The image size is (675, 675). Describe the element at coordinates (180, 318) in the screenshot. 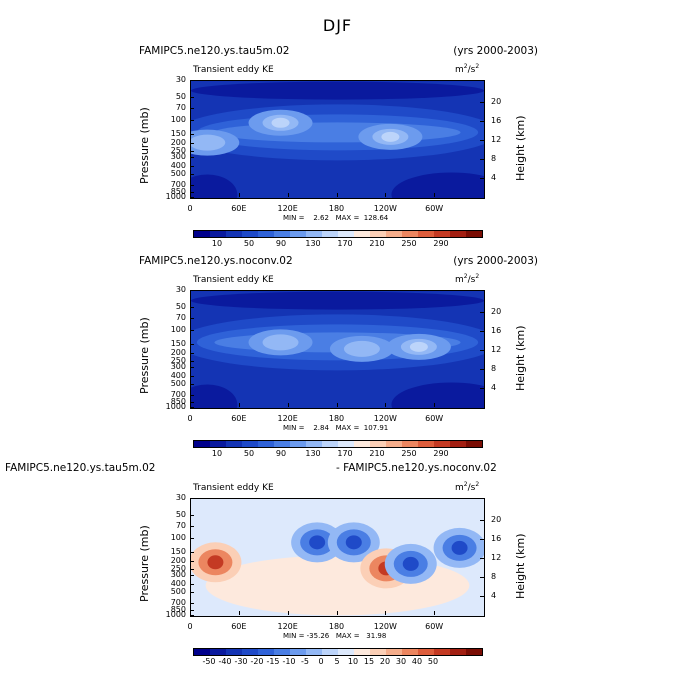

I see `y-tick-label: 70` at that location.